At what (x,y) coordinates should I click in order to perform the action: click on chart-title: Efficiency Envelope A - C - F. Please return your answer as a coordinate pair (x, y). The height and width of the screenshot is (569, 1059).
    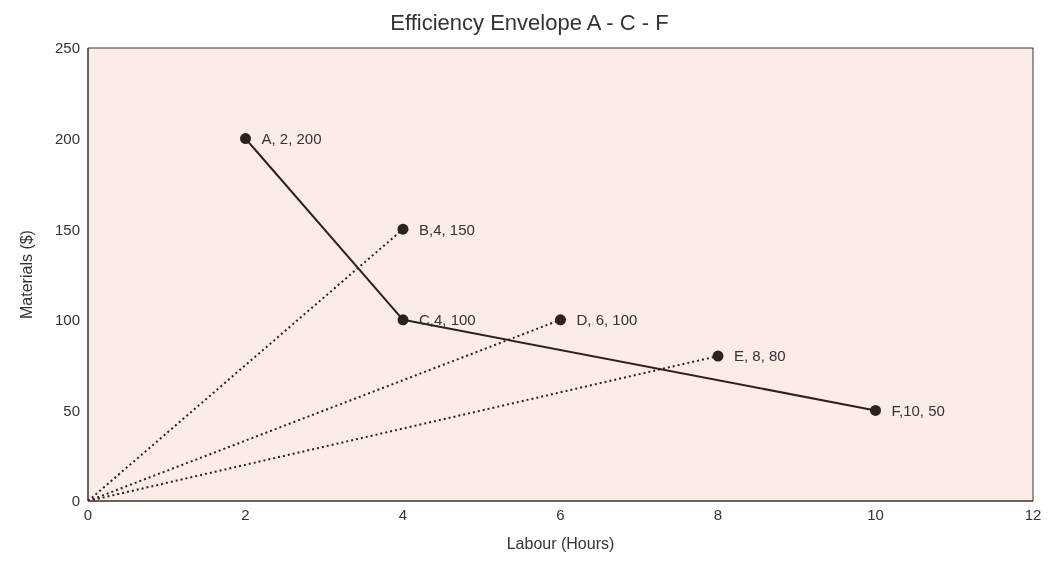
    Looking at the image, I should click on (529, 22).